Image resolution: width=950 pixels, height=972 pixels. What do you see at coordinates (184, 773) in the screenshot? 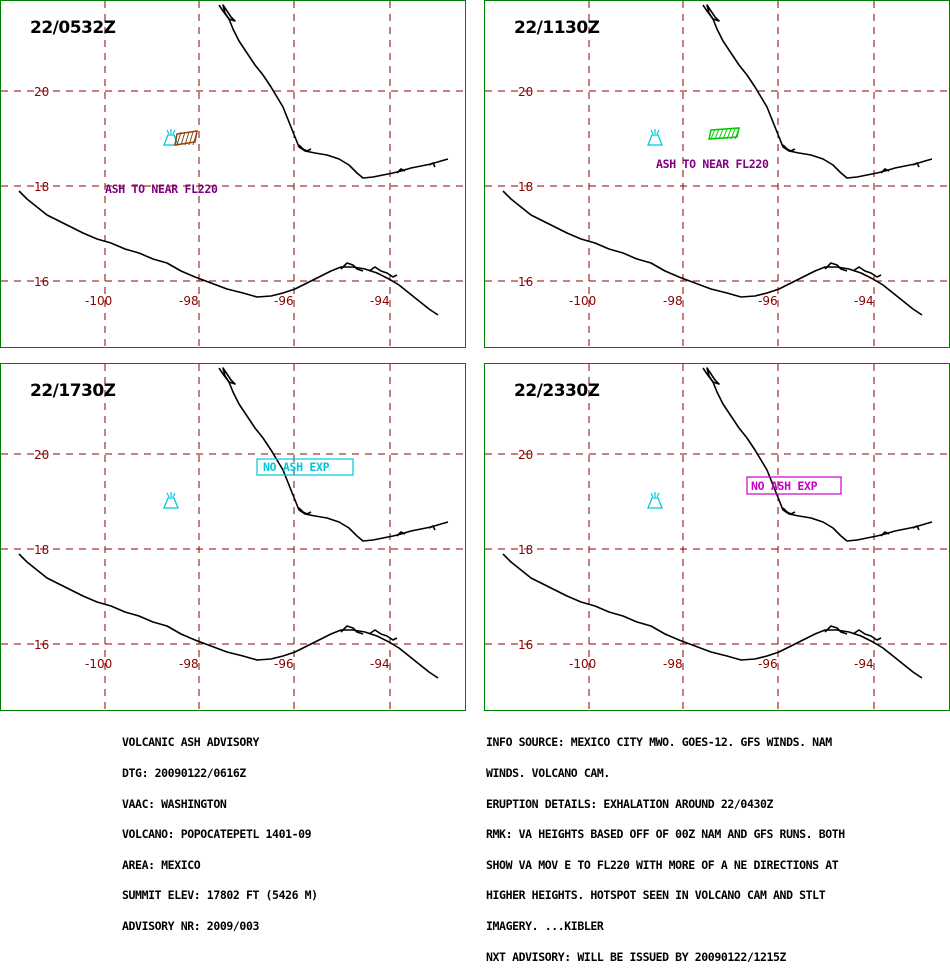
I see `advisory-dtg: DTG: 20090122/0616Z` at bounding box center [184, 773].